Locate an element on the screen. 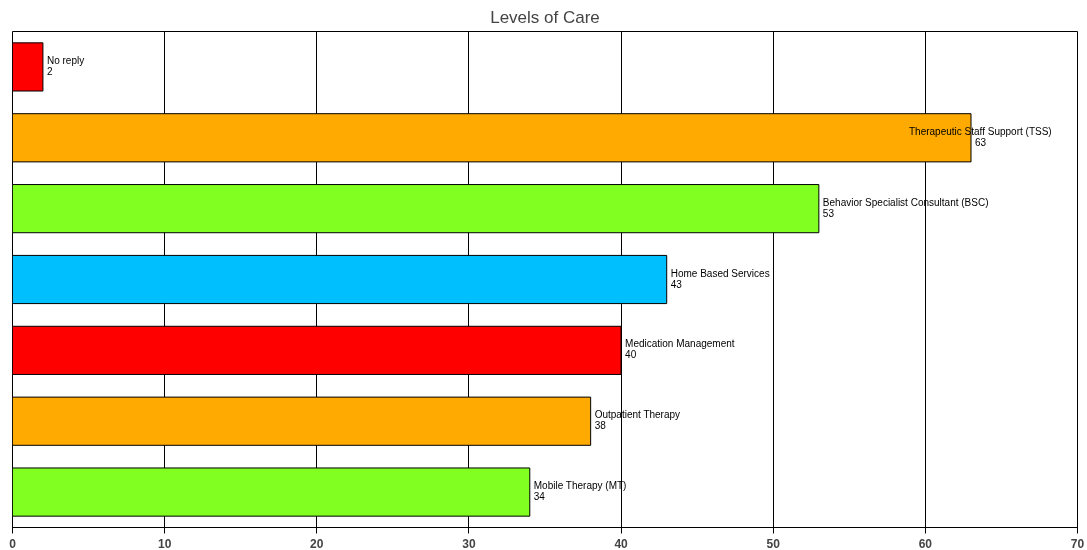 Image resolution: width=1087 pixels, height=550 pixels. data-label: 38 is located at coordinates (600, 426).